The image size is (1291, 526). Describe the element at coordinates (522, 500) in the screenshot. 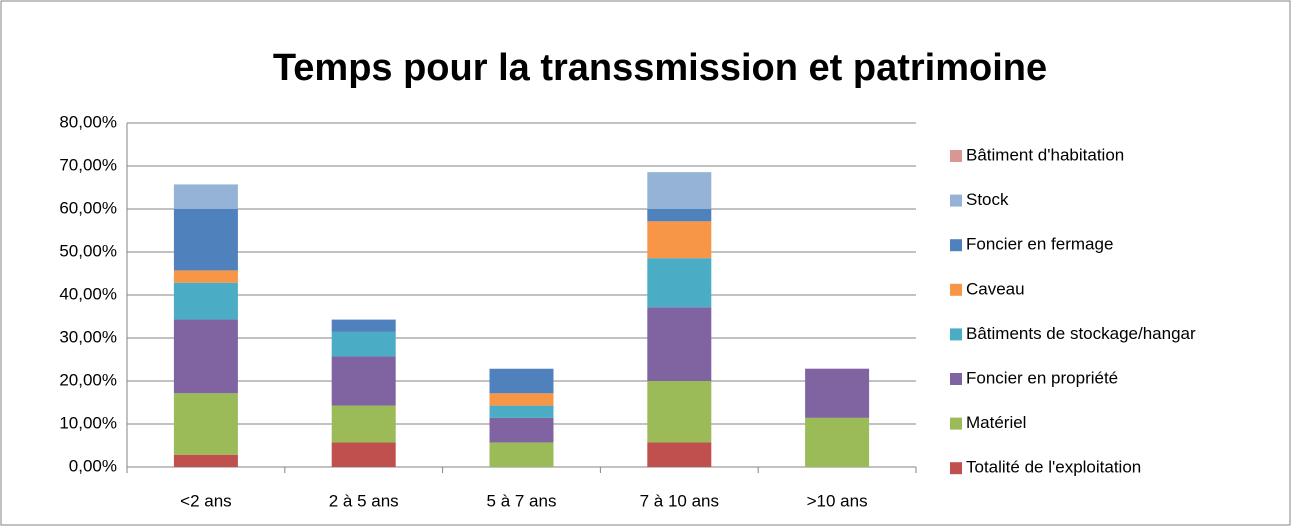

I see `x-tick-label: 5 à 7 ans` at that location.